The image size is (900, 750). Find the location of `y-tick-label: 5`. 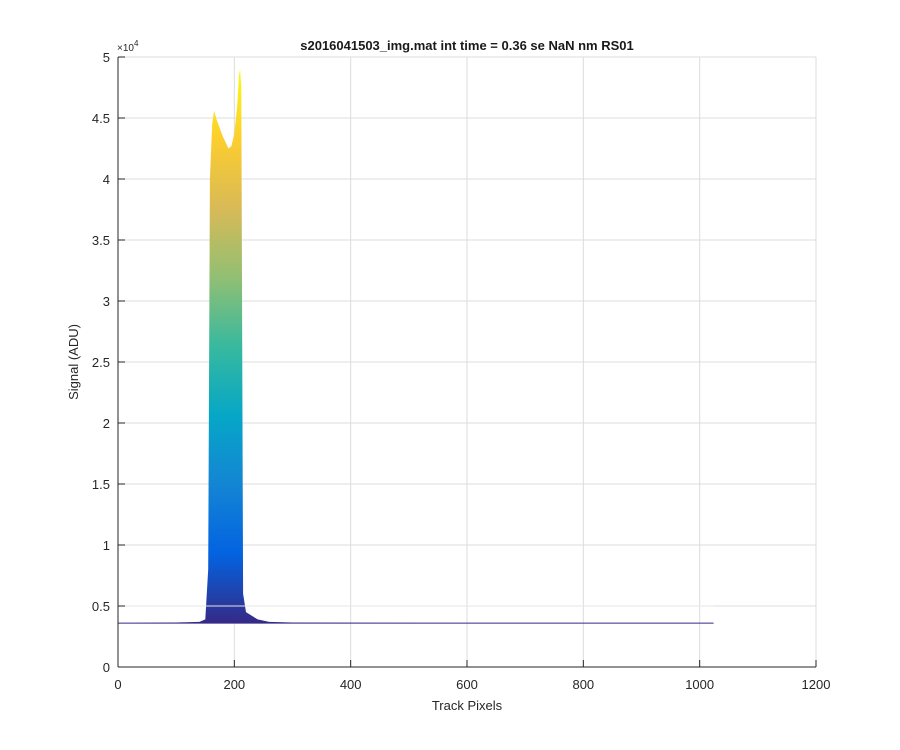

y-tick-label: 5 is located at coordinates (106, 57).